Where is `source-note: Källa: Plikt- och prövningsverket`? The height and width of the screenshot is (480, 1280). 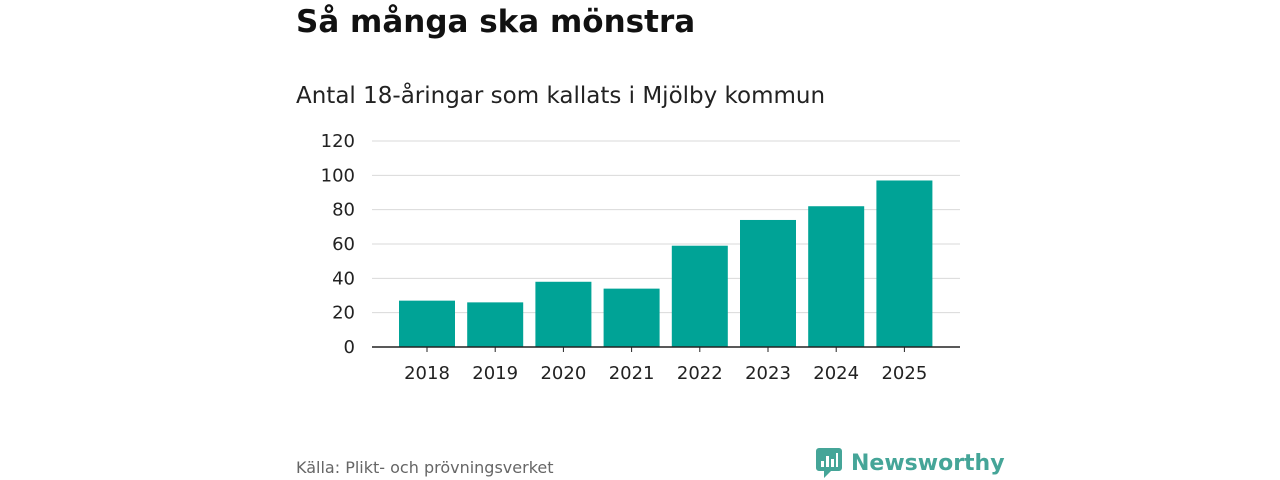 source-note: Källa: Plikt- och prövningsverket is located at coordinates (425, 467).